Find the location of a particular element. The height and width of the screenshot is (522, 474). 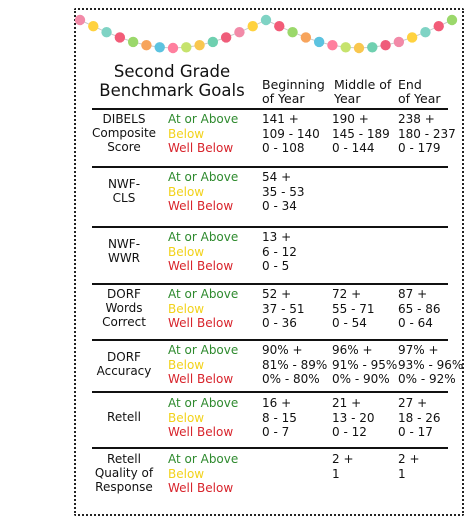

goal-value: 37 - 51 is located at coordinates (283, 308).